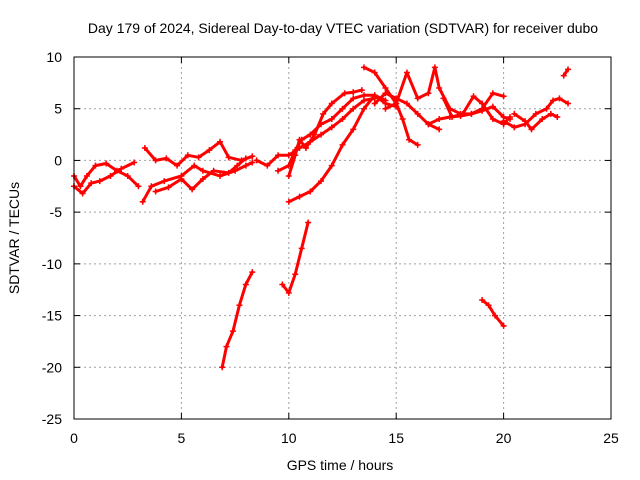 This screenshot has width=640, height=480. I want to click on y-tick-label: -10, so click(52, 264).